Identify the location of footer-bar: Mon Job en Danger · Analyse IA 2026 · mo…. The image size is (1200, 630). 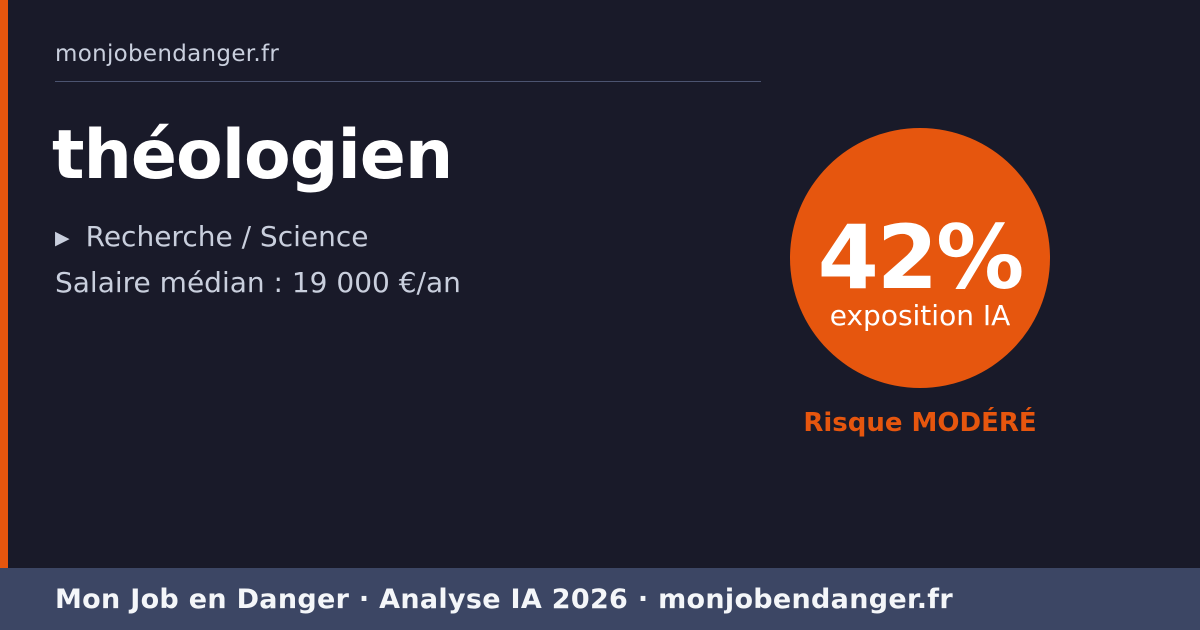
(600, 599).